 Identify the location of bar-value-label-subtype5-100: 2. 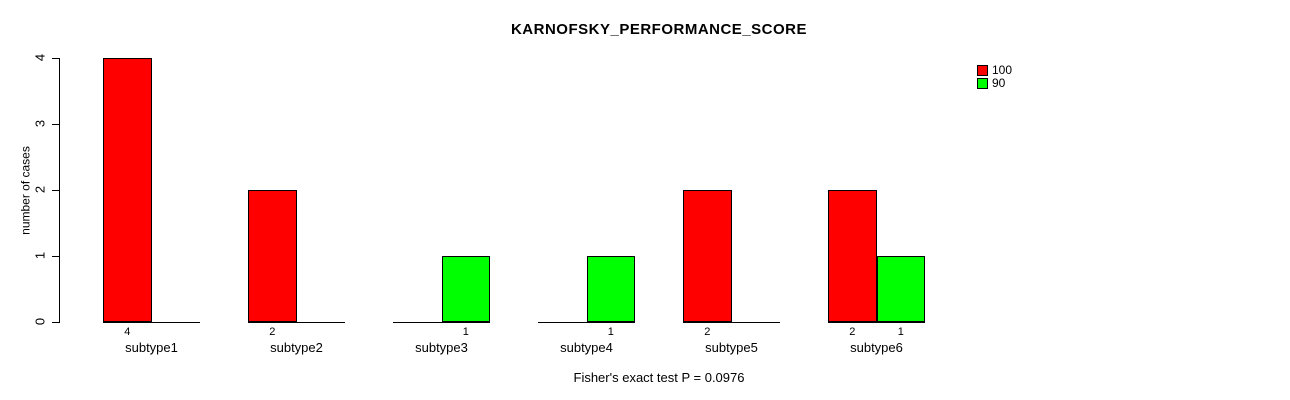
(707, 332).